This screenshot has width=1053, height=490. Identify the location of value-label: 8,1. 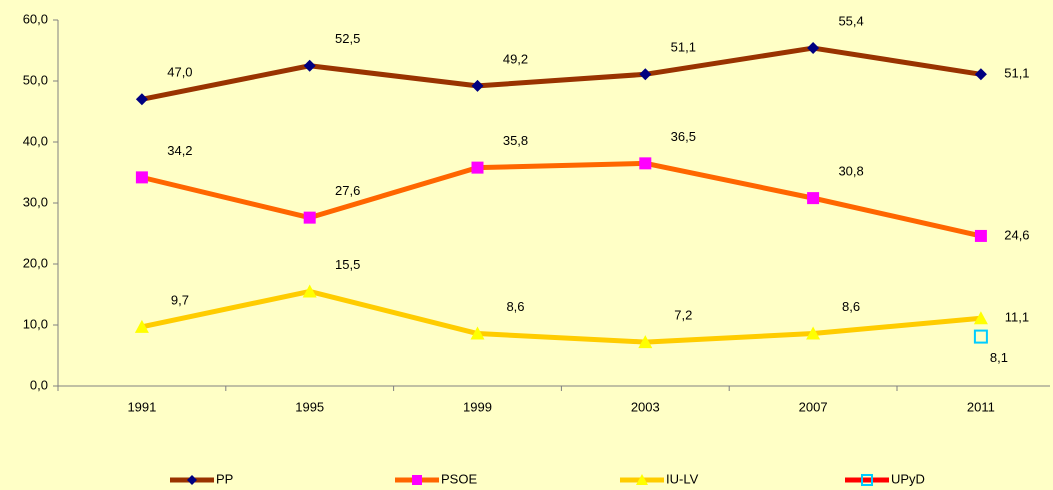
(999, 357).